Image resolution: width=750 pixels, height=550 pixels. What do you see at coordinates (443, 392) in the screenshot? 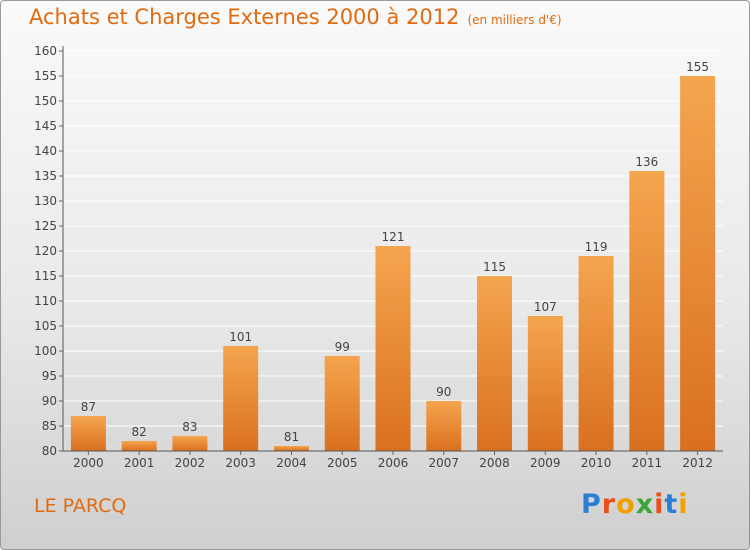
I see `value-label: 90` at bounding box center [443, 392].